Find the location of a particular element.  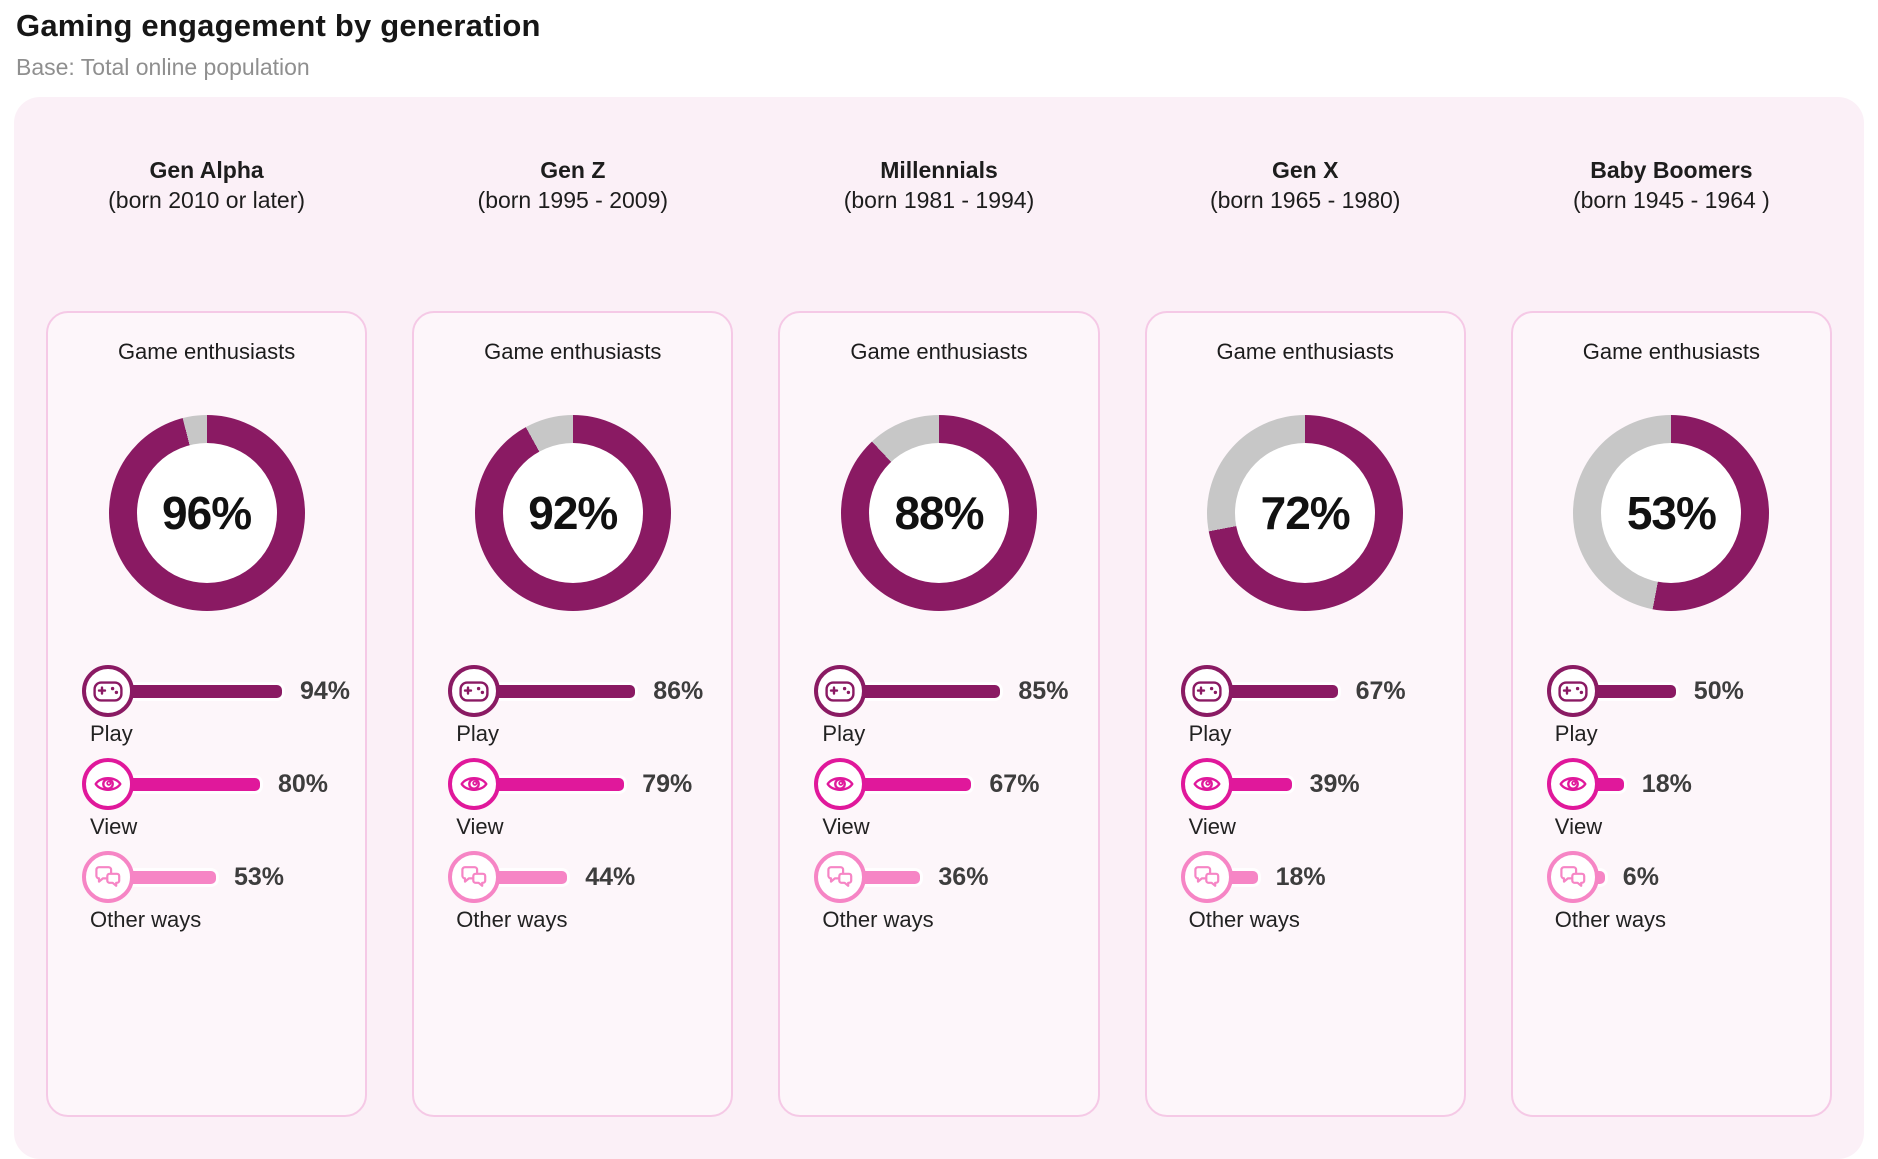

chat-bubbles-icon is located at coordinates (474, 877).